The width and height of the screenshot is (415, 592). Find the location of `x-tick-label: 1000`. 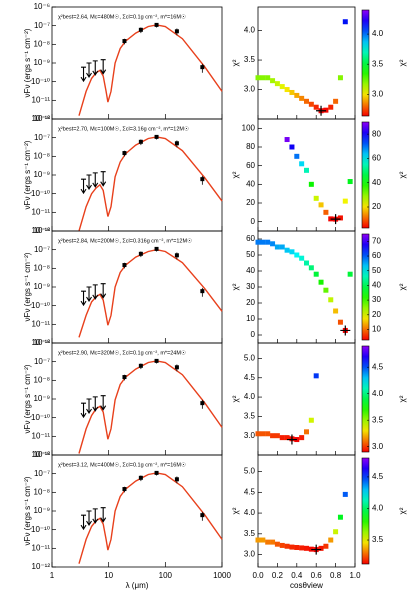

x-tick-label: 1000 is located at coordinates (222, 575).